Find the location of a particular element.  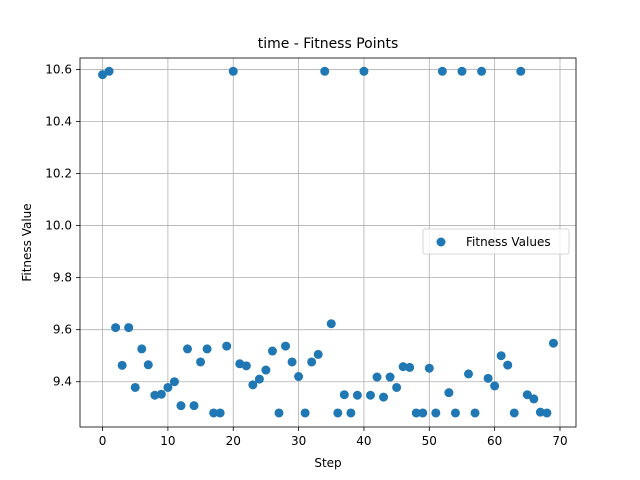

x-axis-label: Step is located at coordinates (327, 463).